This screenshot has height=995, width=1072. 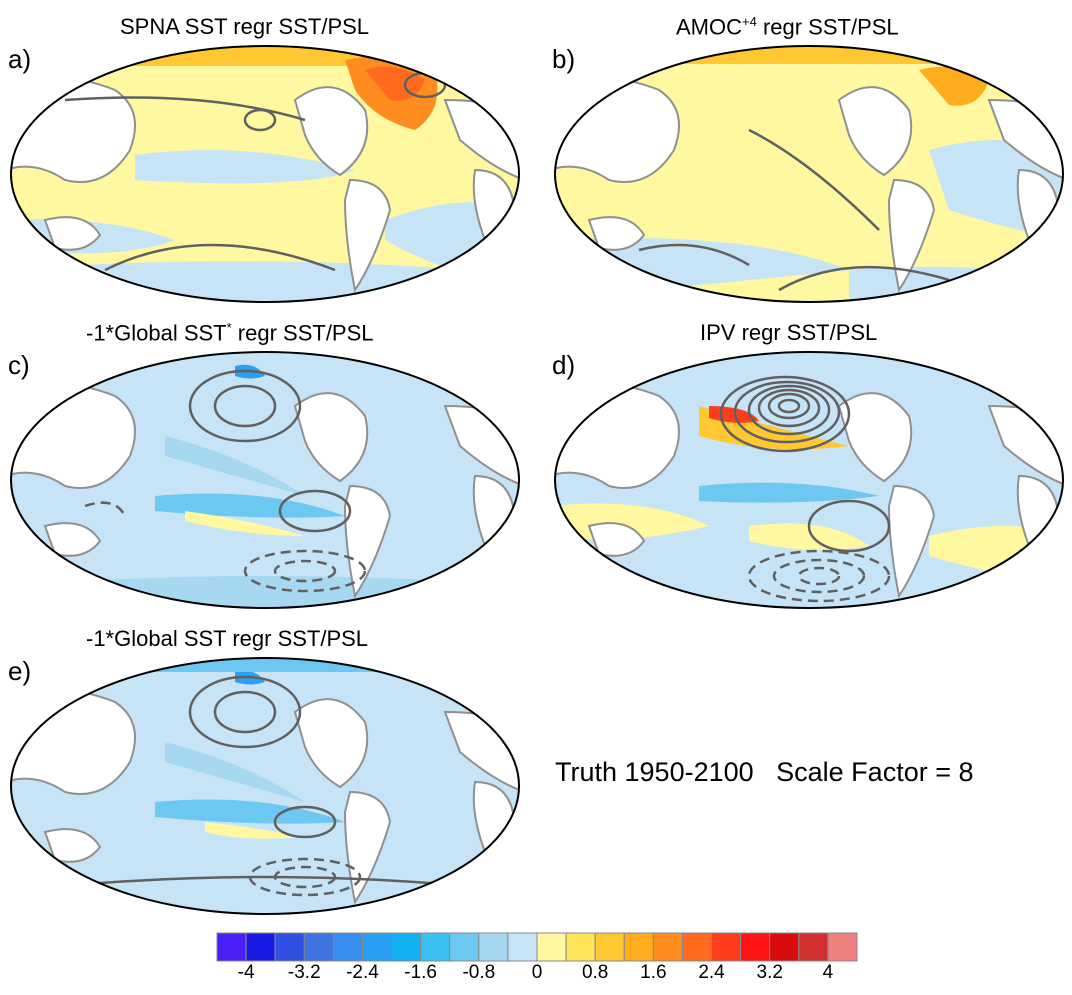 I want to click on colorbar-tick-label: 4, so click(x=828, y=972).